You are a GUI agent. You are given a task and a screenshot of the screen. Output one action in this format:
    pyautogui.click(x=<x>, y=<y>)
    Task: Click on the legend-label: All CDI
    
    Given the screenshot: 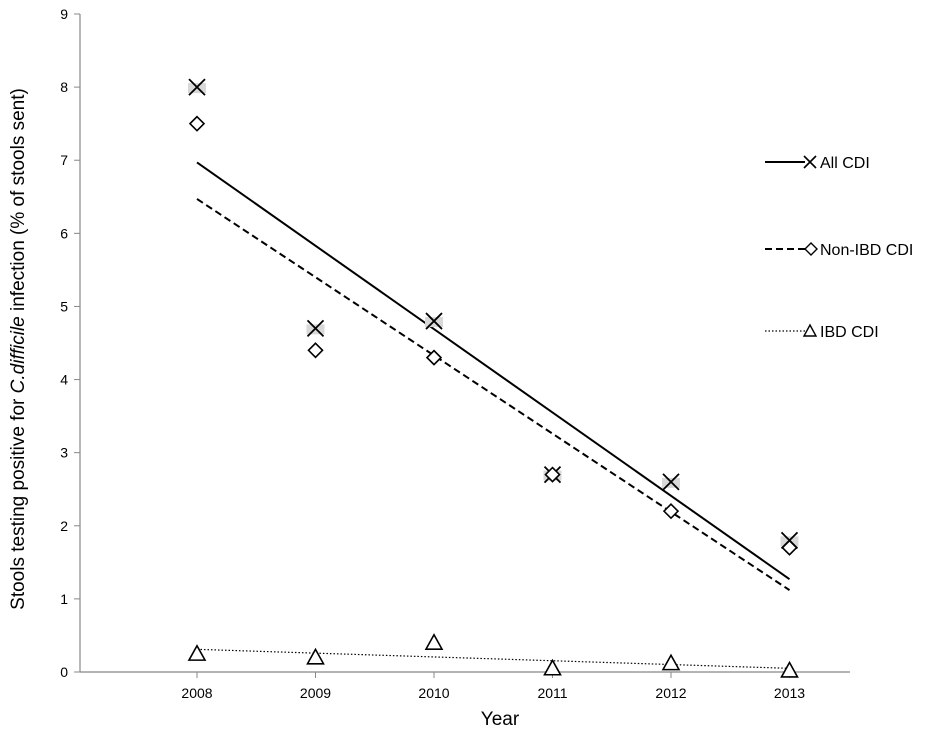 What is the action you would take?
    pyautogui.click(x=845, y=163)
    